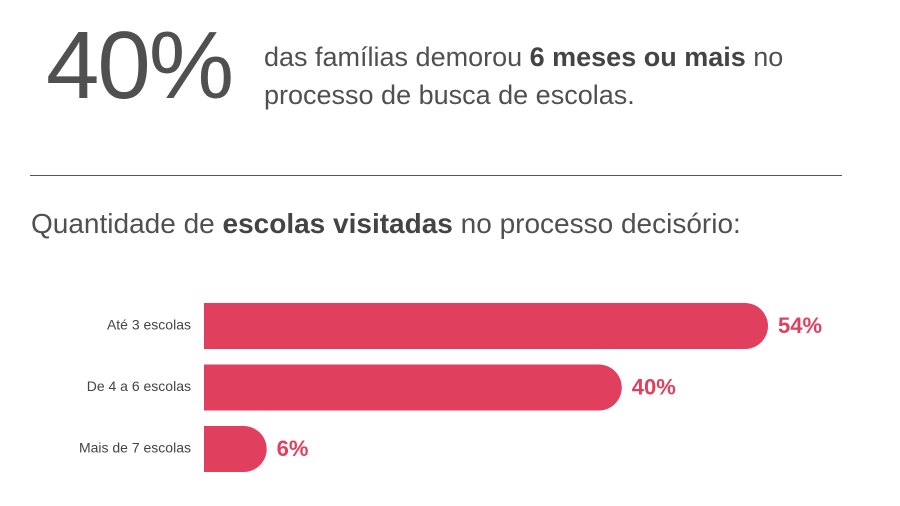 This screenshot has height=506, width=900. What do you see at coordinates (337, 223) in the screenshot?
I see `chart-title-bold: escolas visitadas` at bounding box center [337, 223].